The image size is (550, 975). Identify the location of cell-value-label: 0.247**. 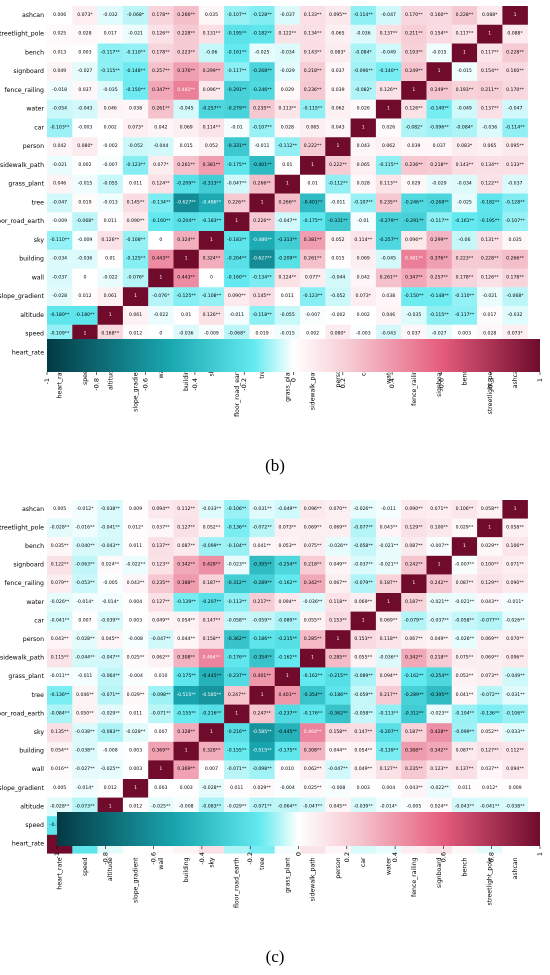
(262, 713).